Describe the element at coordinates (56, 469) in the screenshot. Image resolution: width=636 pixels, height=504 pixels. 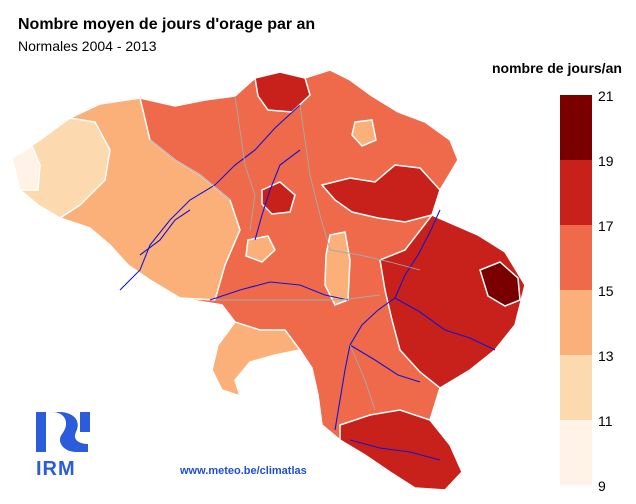
I see `irm-logo-text: IRM` at that location.